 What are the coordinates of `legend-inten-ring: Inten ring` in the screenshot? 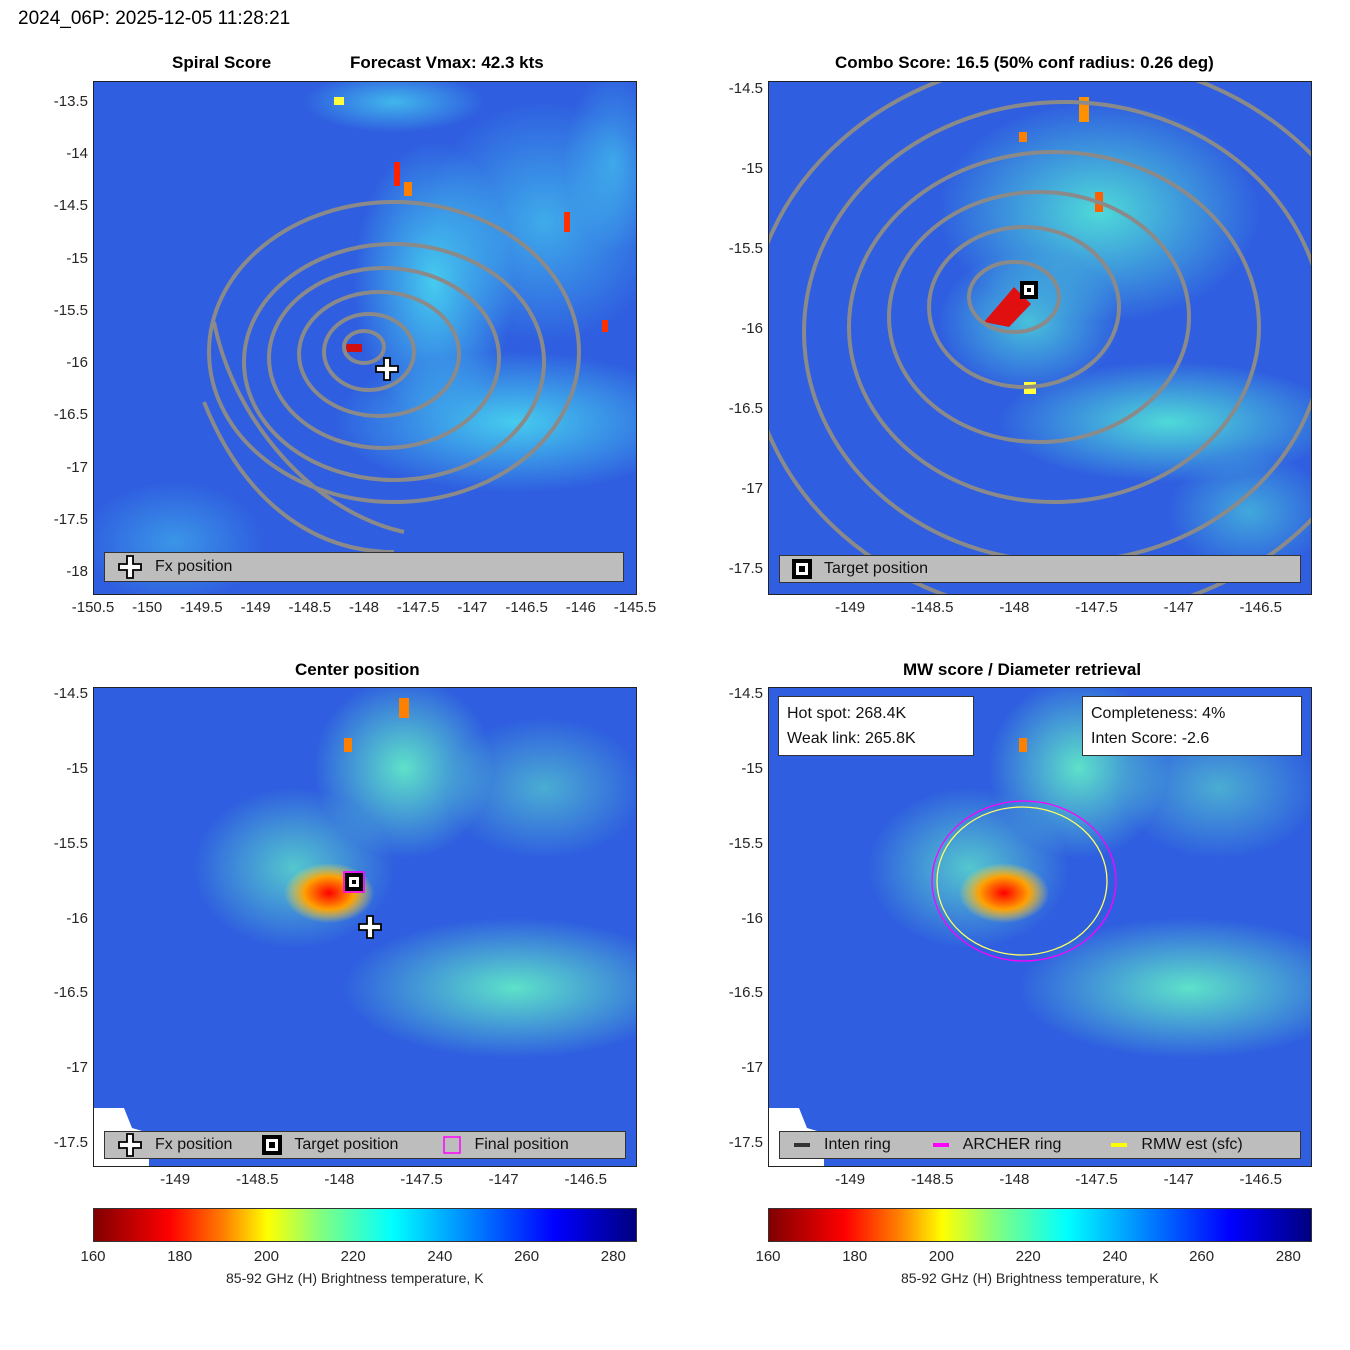 It's located at (841, 1145).